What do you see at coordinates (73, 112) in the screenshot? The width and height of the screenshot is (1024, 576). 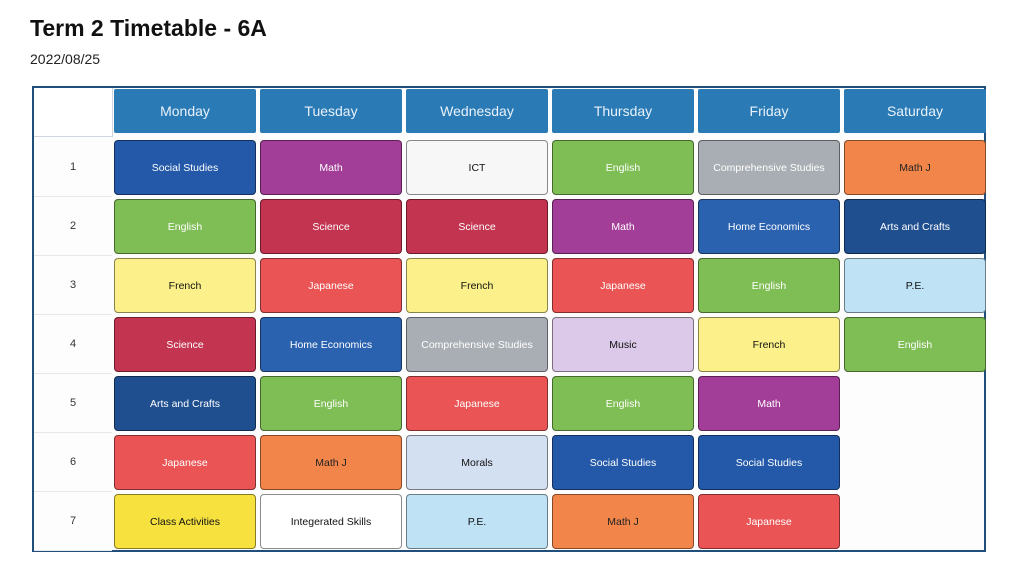 I see `corner-cell` at bounding box center [73, 112].